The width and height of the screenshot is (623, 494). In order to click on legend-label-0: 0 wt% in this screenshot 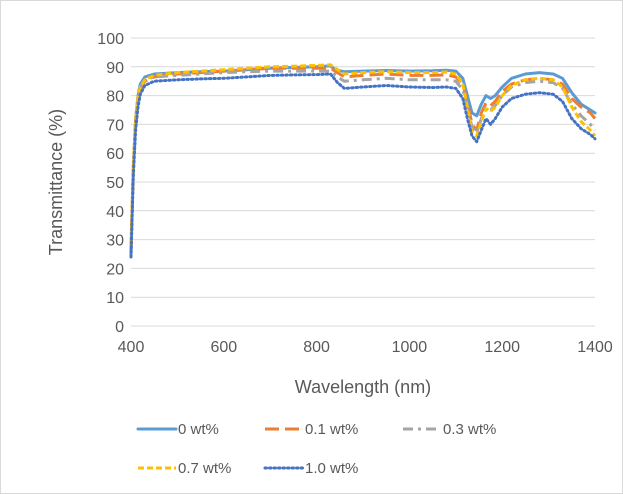, I will do `click(198, 429)`.